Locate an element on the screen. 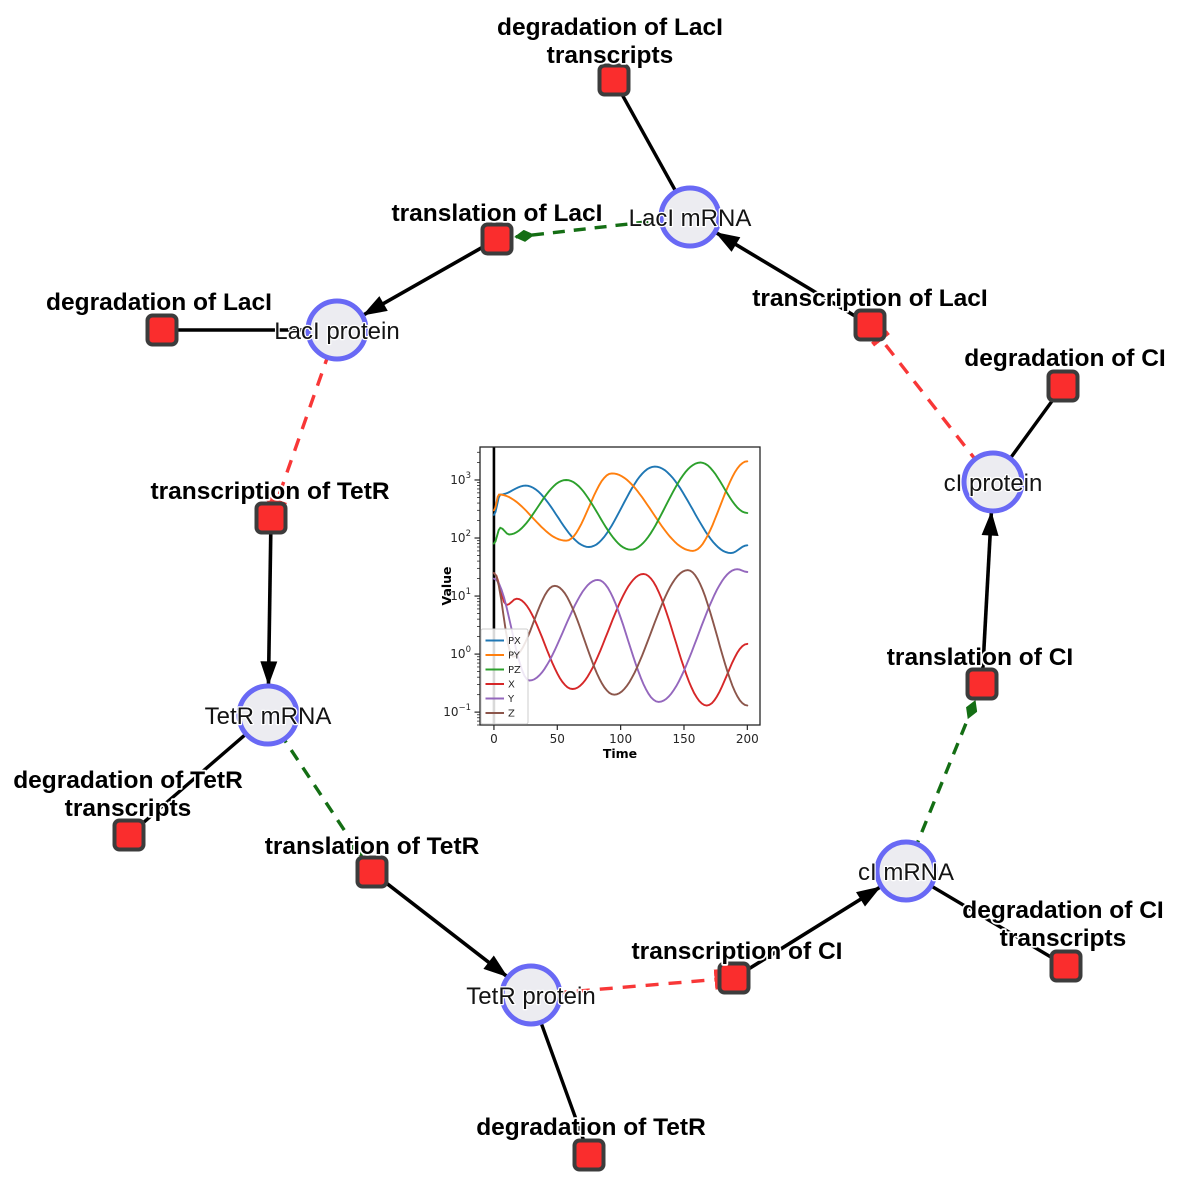 The image size is (1189, 1200). reaction-label-tx-laci: transcription of LacI is located at coordinates (870, 298).